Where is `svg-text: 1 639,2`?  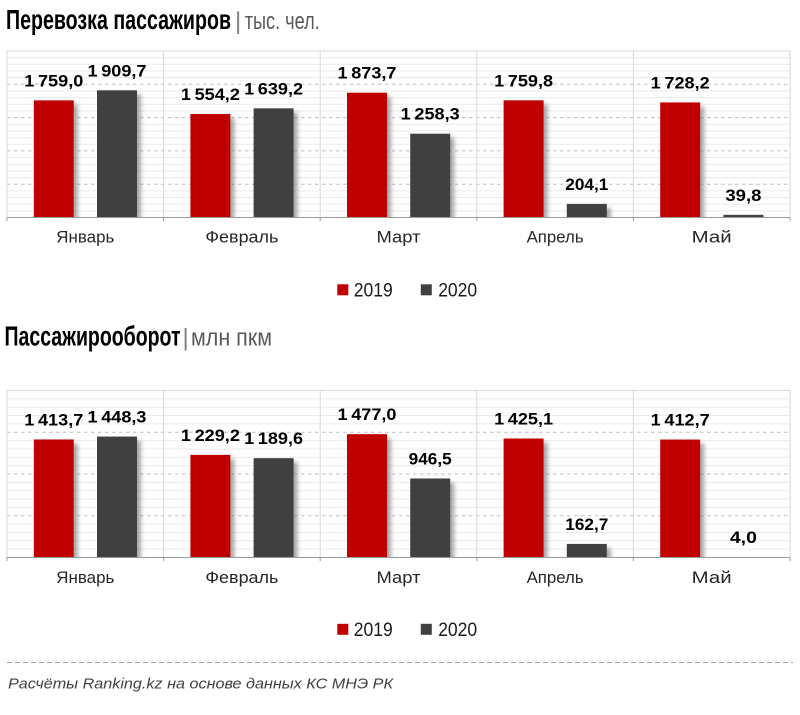
svg-text: 1 639,2 is located at coordinates (273, 88).